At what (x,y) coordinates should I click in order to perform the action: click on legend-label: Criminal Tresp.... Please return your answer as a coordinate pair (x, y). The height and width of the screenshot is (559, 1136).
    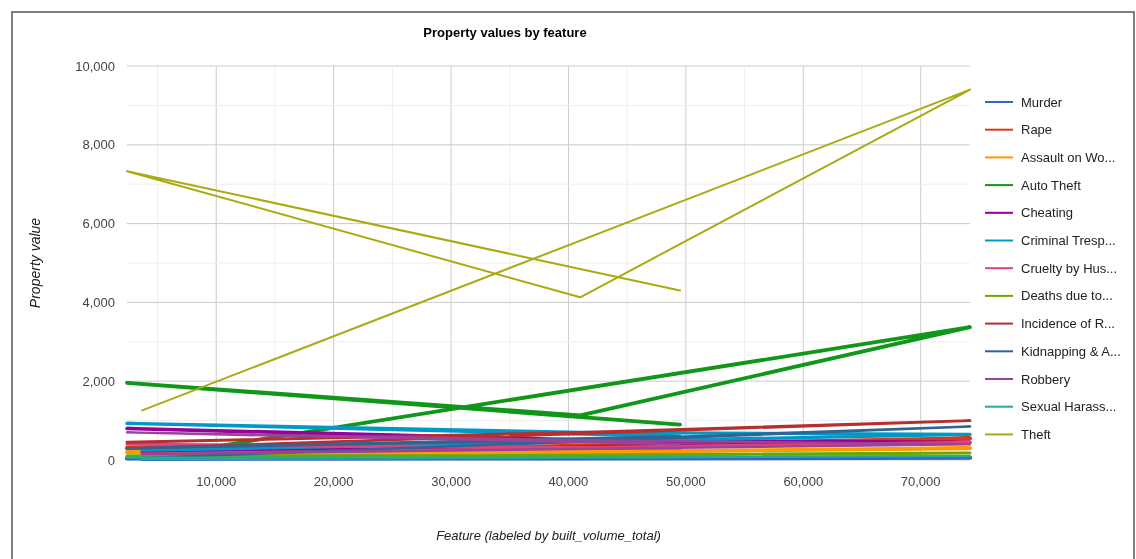
    Looking at the image, I should click on (1068, 241).